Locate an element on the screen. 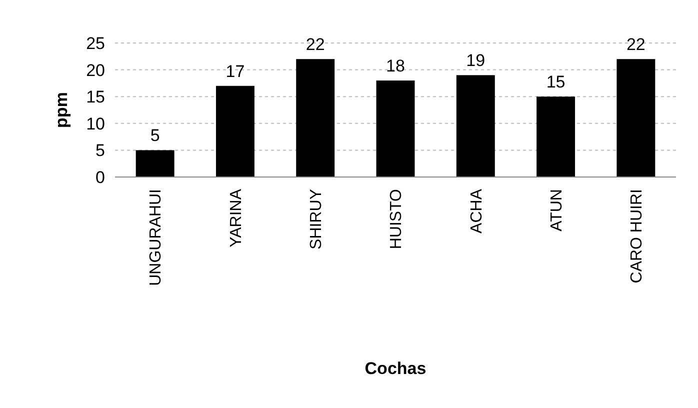 The width and height of the screenshot is (698, 408). y-tick-label: 15 is located at coordinates (95, 97).